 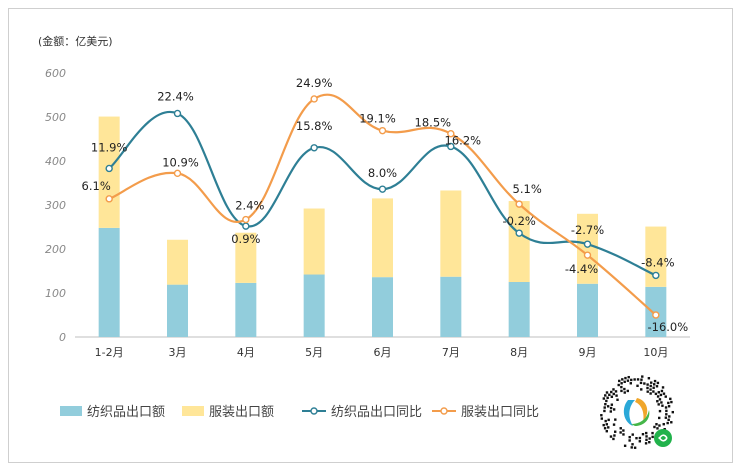 I want to click on data-label: 6.1%, so click(x=96, y=186).